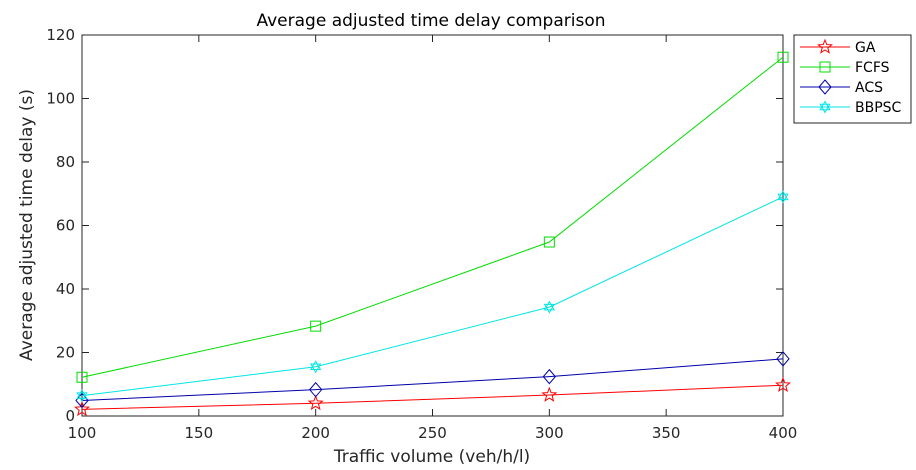 The height and width of the screenshot is (470, 916). What do you see at coordinates (60, 35) in the screenshot?
I see `y-tick-label: 120` at bounding box center [60, 35].